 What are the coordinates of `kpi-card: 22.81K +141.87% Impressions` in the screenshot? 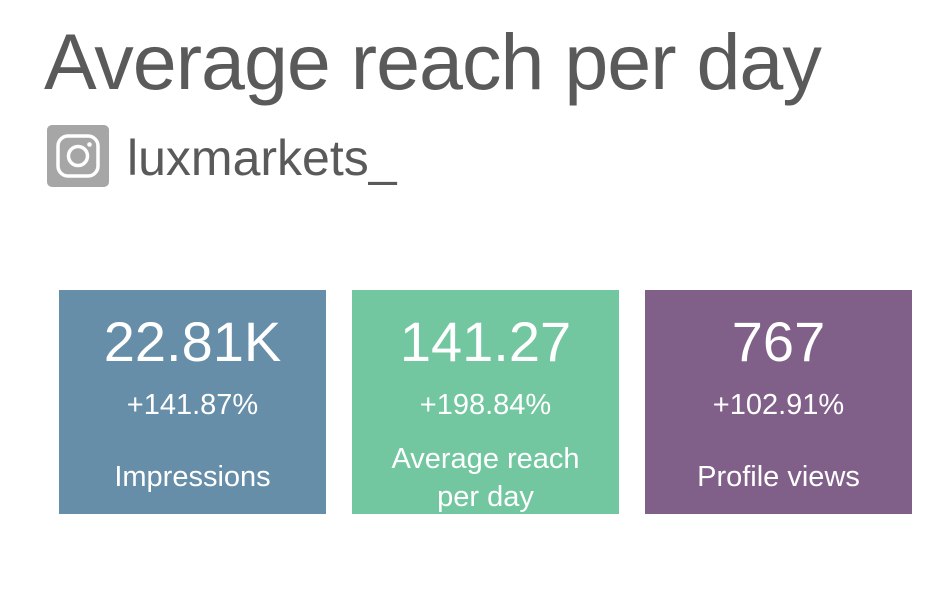 It's located at (192, 402).